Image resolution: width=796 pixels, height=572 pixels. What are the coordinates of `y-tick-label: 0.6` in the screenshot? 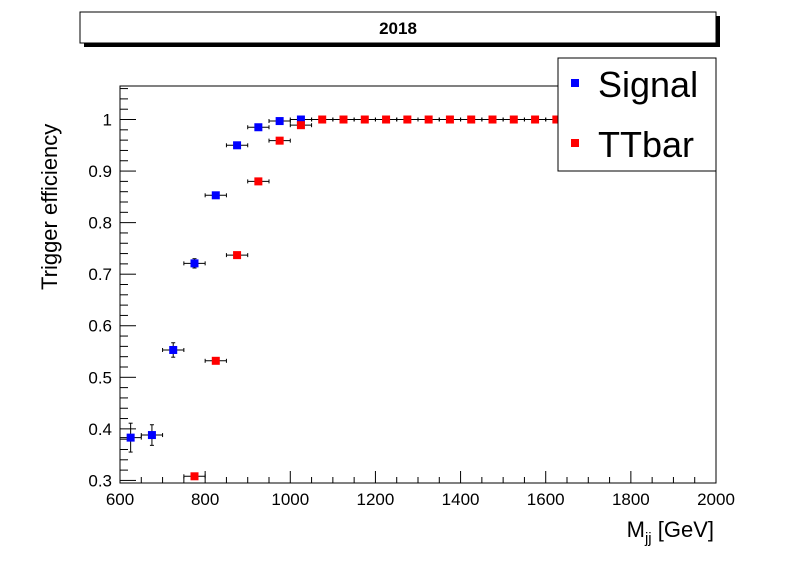 It's located at (100, 326).